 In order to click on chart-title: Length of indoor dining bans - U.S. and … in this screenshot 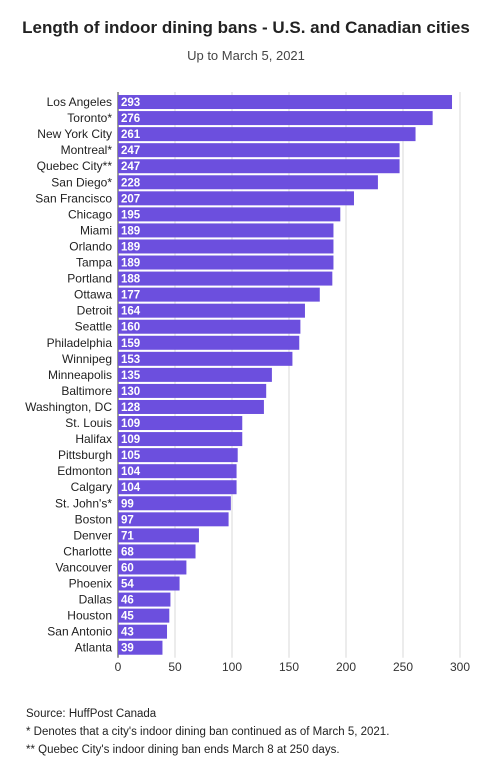, I will do `click(246, 27)`.